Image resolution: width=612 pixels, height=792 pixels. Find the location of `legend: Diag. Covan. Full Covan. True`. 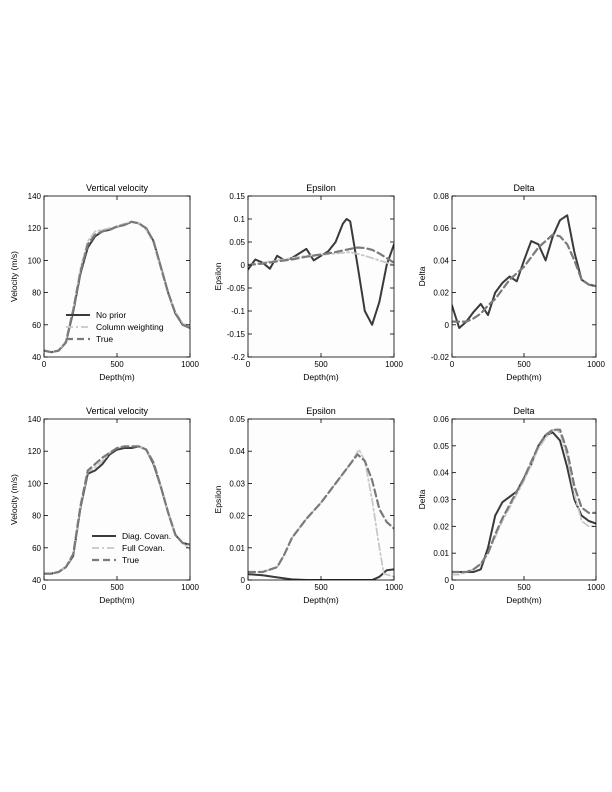

legend: Diag. Covan. Full Covan. True is located at coordinates (131, 548).